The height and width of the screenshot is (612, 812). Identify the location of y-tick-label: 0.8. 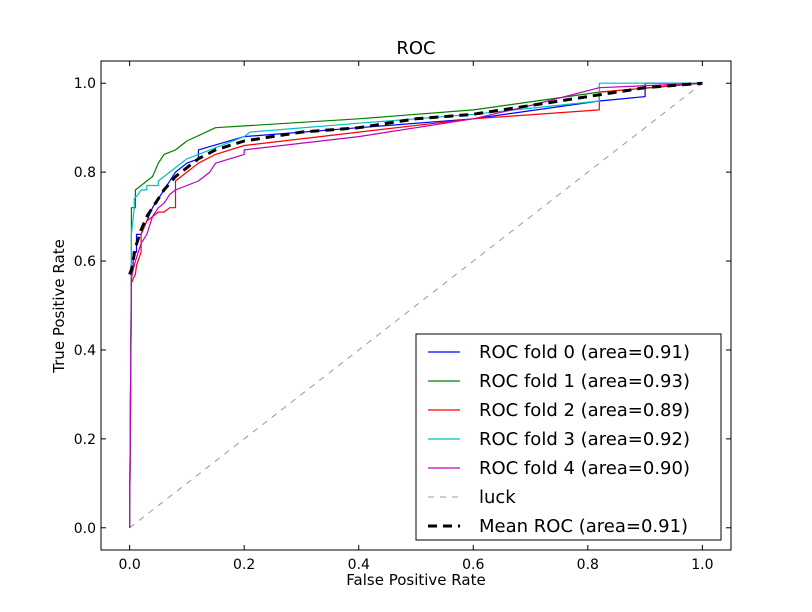
(85, 173).